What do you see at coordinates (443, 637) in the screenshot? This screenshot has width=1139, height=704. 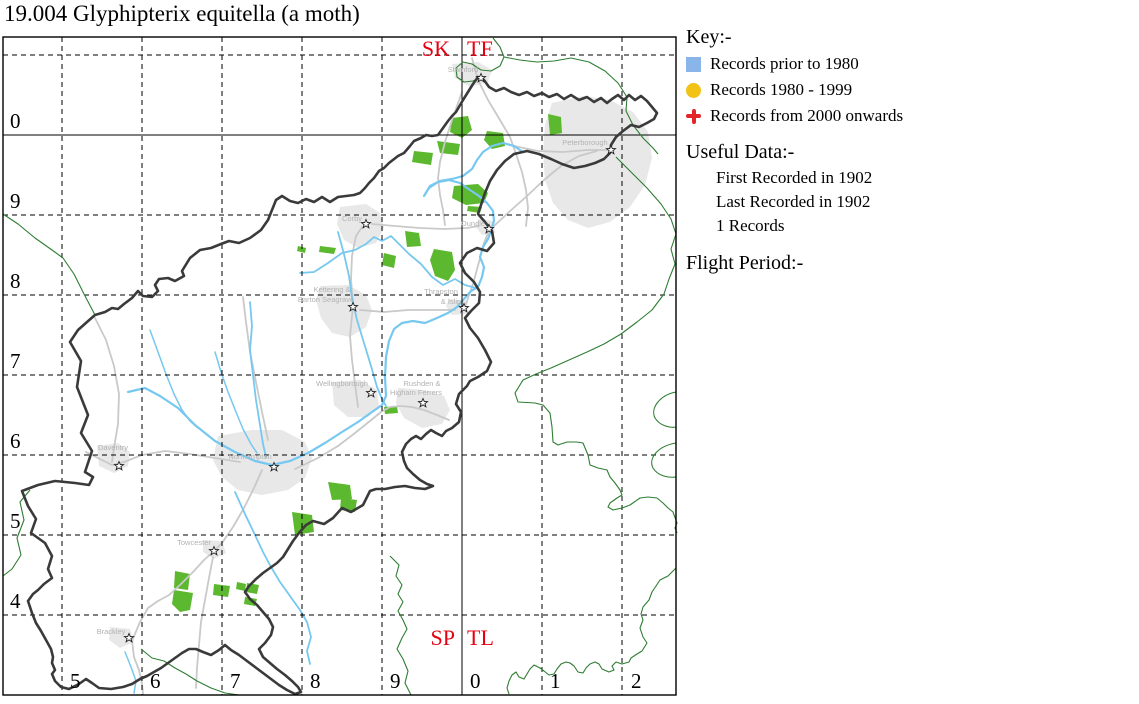 I see `grid-letter-sp: SP` at bounding box center [443, 637].